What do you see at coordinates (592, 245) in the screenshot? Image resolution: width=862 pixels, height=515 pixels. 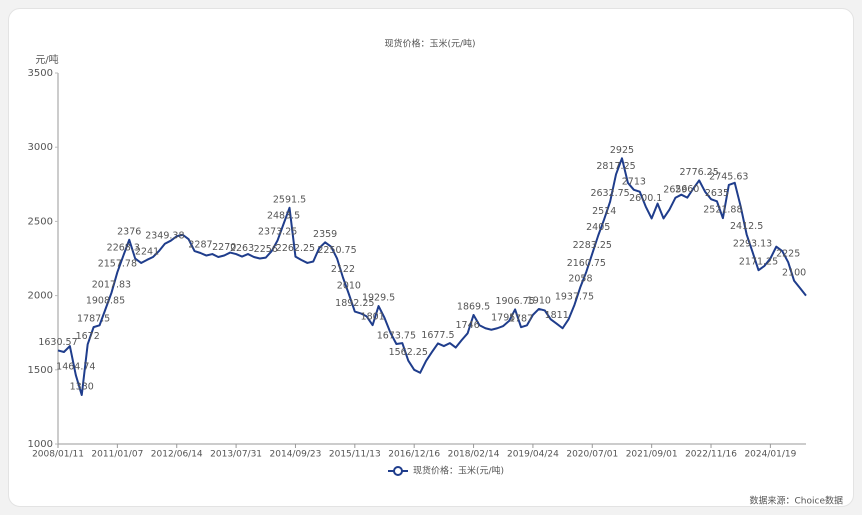 I see `data-label: 2283.25` at bounding box center [592, 245].